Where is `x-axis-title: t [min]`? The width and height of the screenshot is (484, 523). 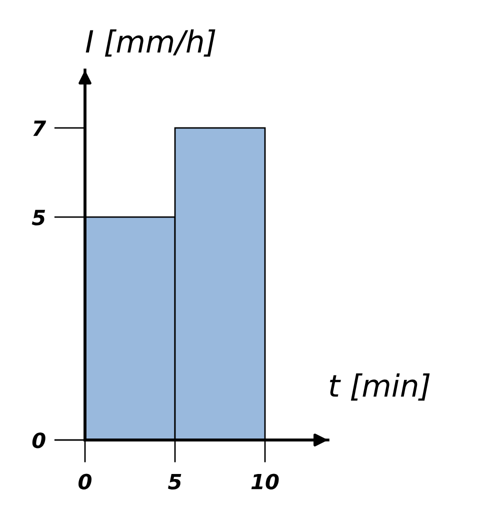
x-axis-title: t [min] is located at coordinates (380, 387).